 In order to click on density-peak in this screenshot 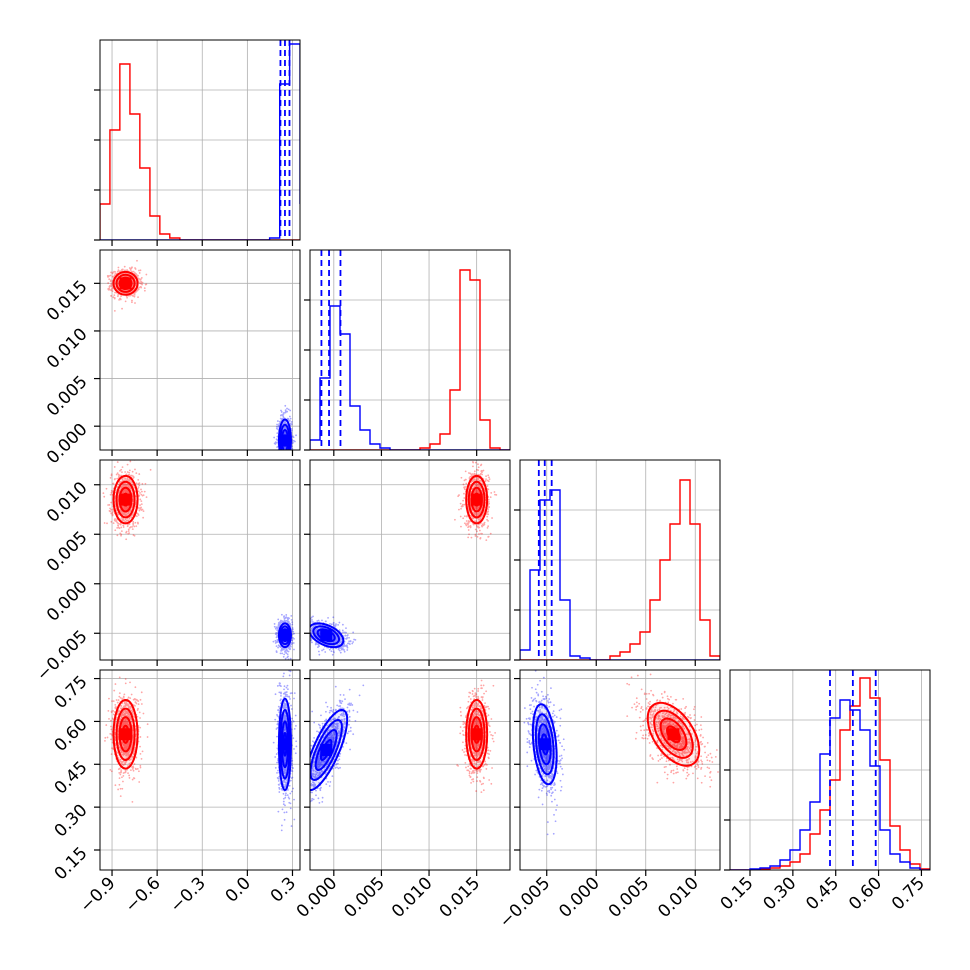, I will do `click(284, 440)`.